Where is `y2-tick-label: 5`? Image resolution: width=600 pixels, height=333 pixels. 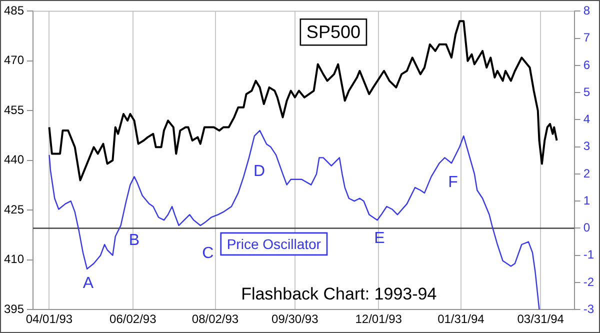
y2-tick-label: 5 is located at coordinates (586, 91).